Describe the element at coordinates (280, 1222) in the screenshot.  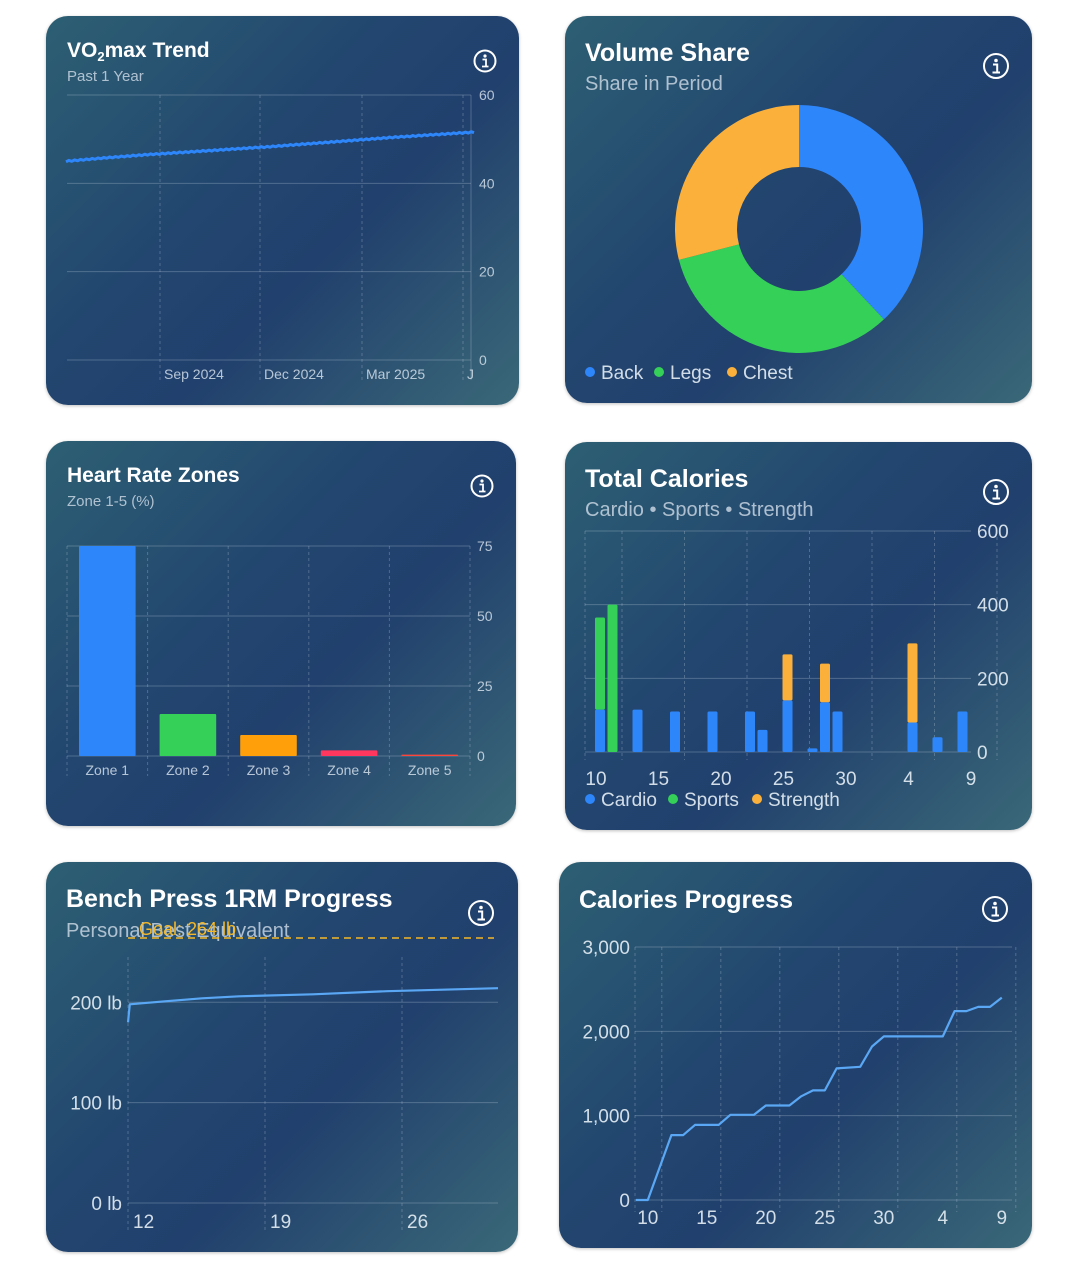
I see `x-tick-label: 19` at that location.